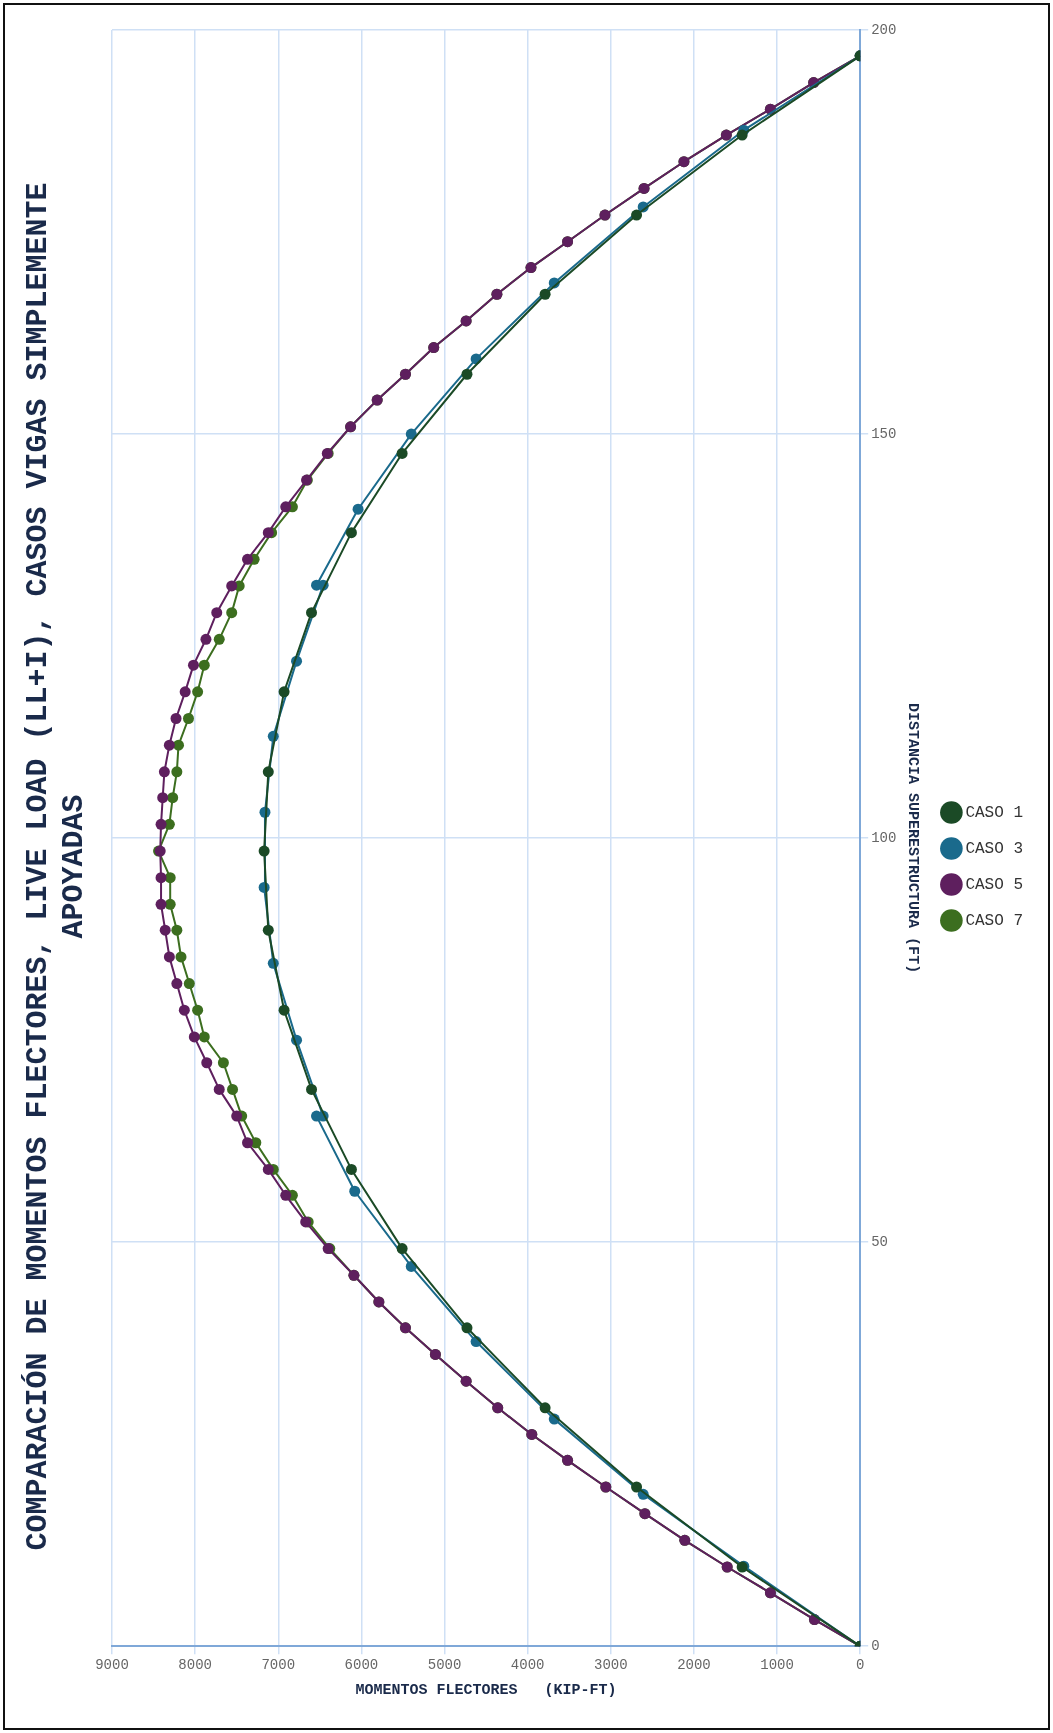 This screenshot has height=1733, width=1053. Describe the element at coordinates (694, 1665) in the screenshot. I see `x-tick-label: 2000` at that location.